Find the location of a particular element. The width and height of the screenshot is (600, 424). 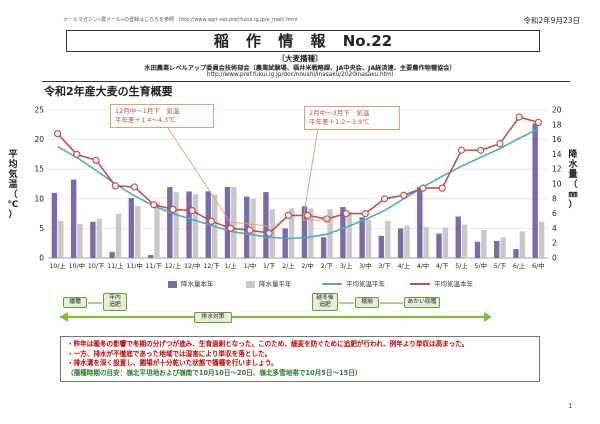

note-2: ・一方、排水が不徹底であった地域では湿害により単収を落とした。 is located at coordinates (169, 353).